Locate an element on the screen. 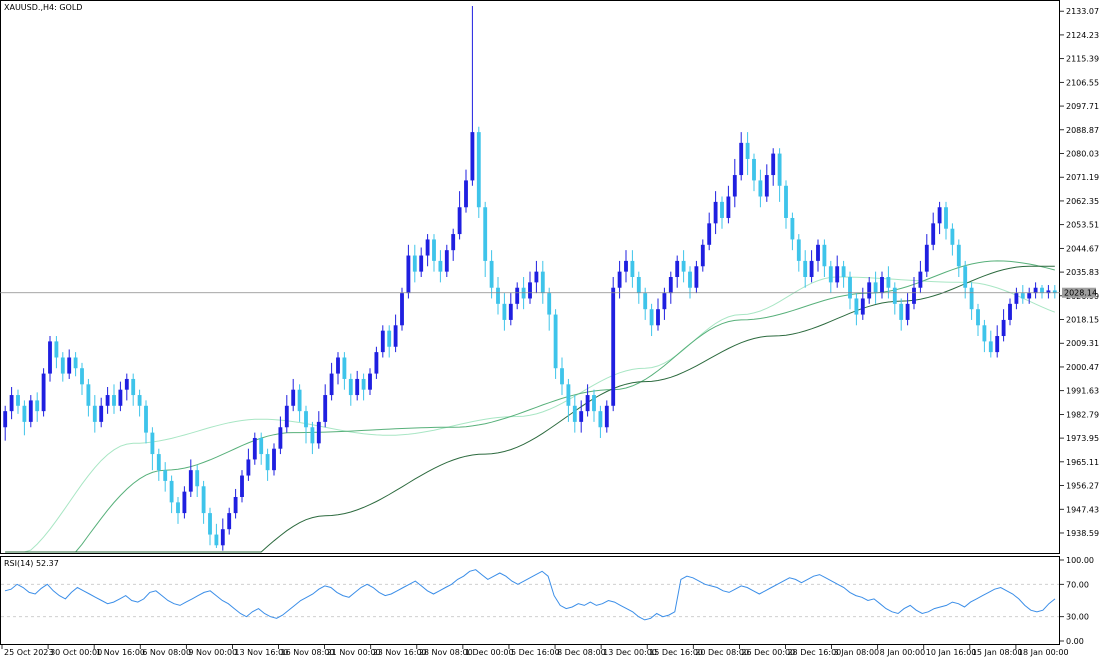  rsi-axis-label: 70.00 is located at coordinates (1077, 584).